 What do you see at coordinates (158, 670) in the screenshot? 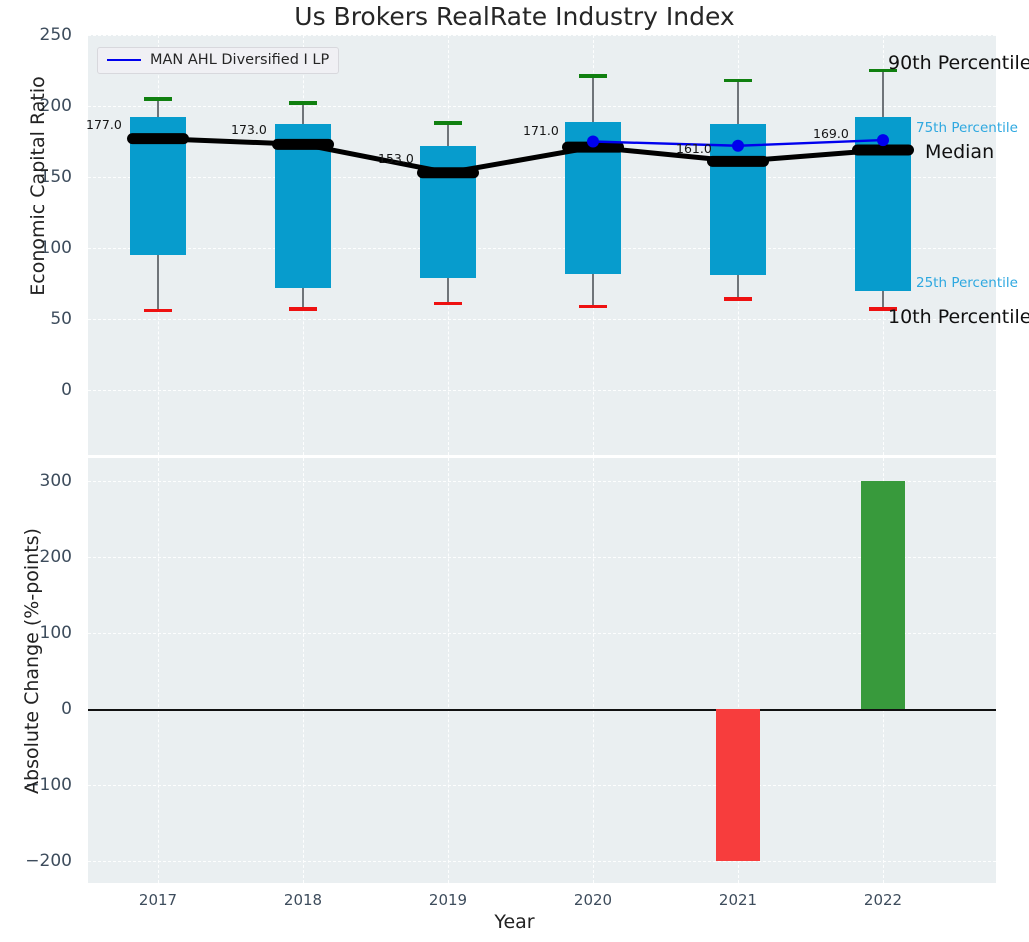
I see `vgridline-bot-2017` at bounding box center [158, 670].